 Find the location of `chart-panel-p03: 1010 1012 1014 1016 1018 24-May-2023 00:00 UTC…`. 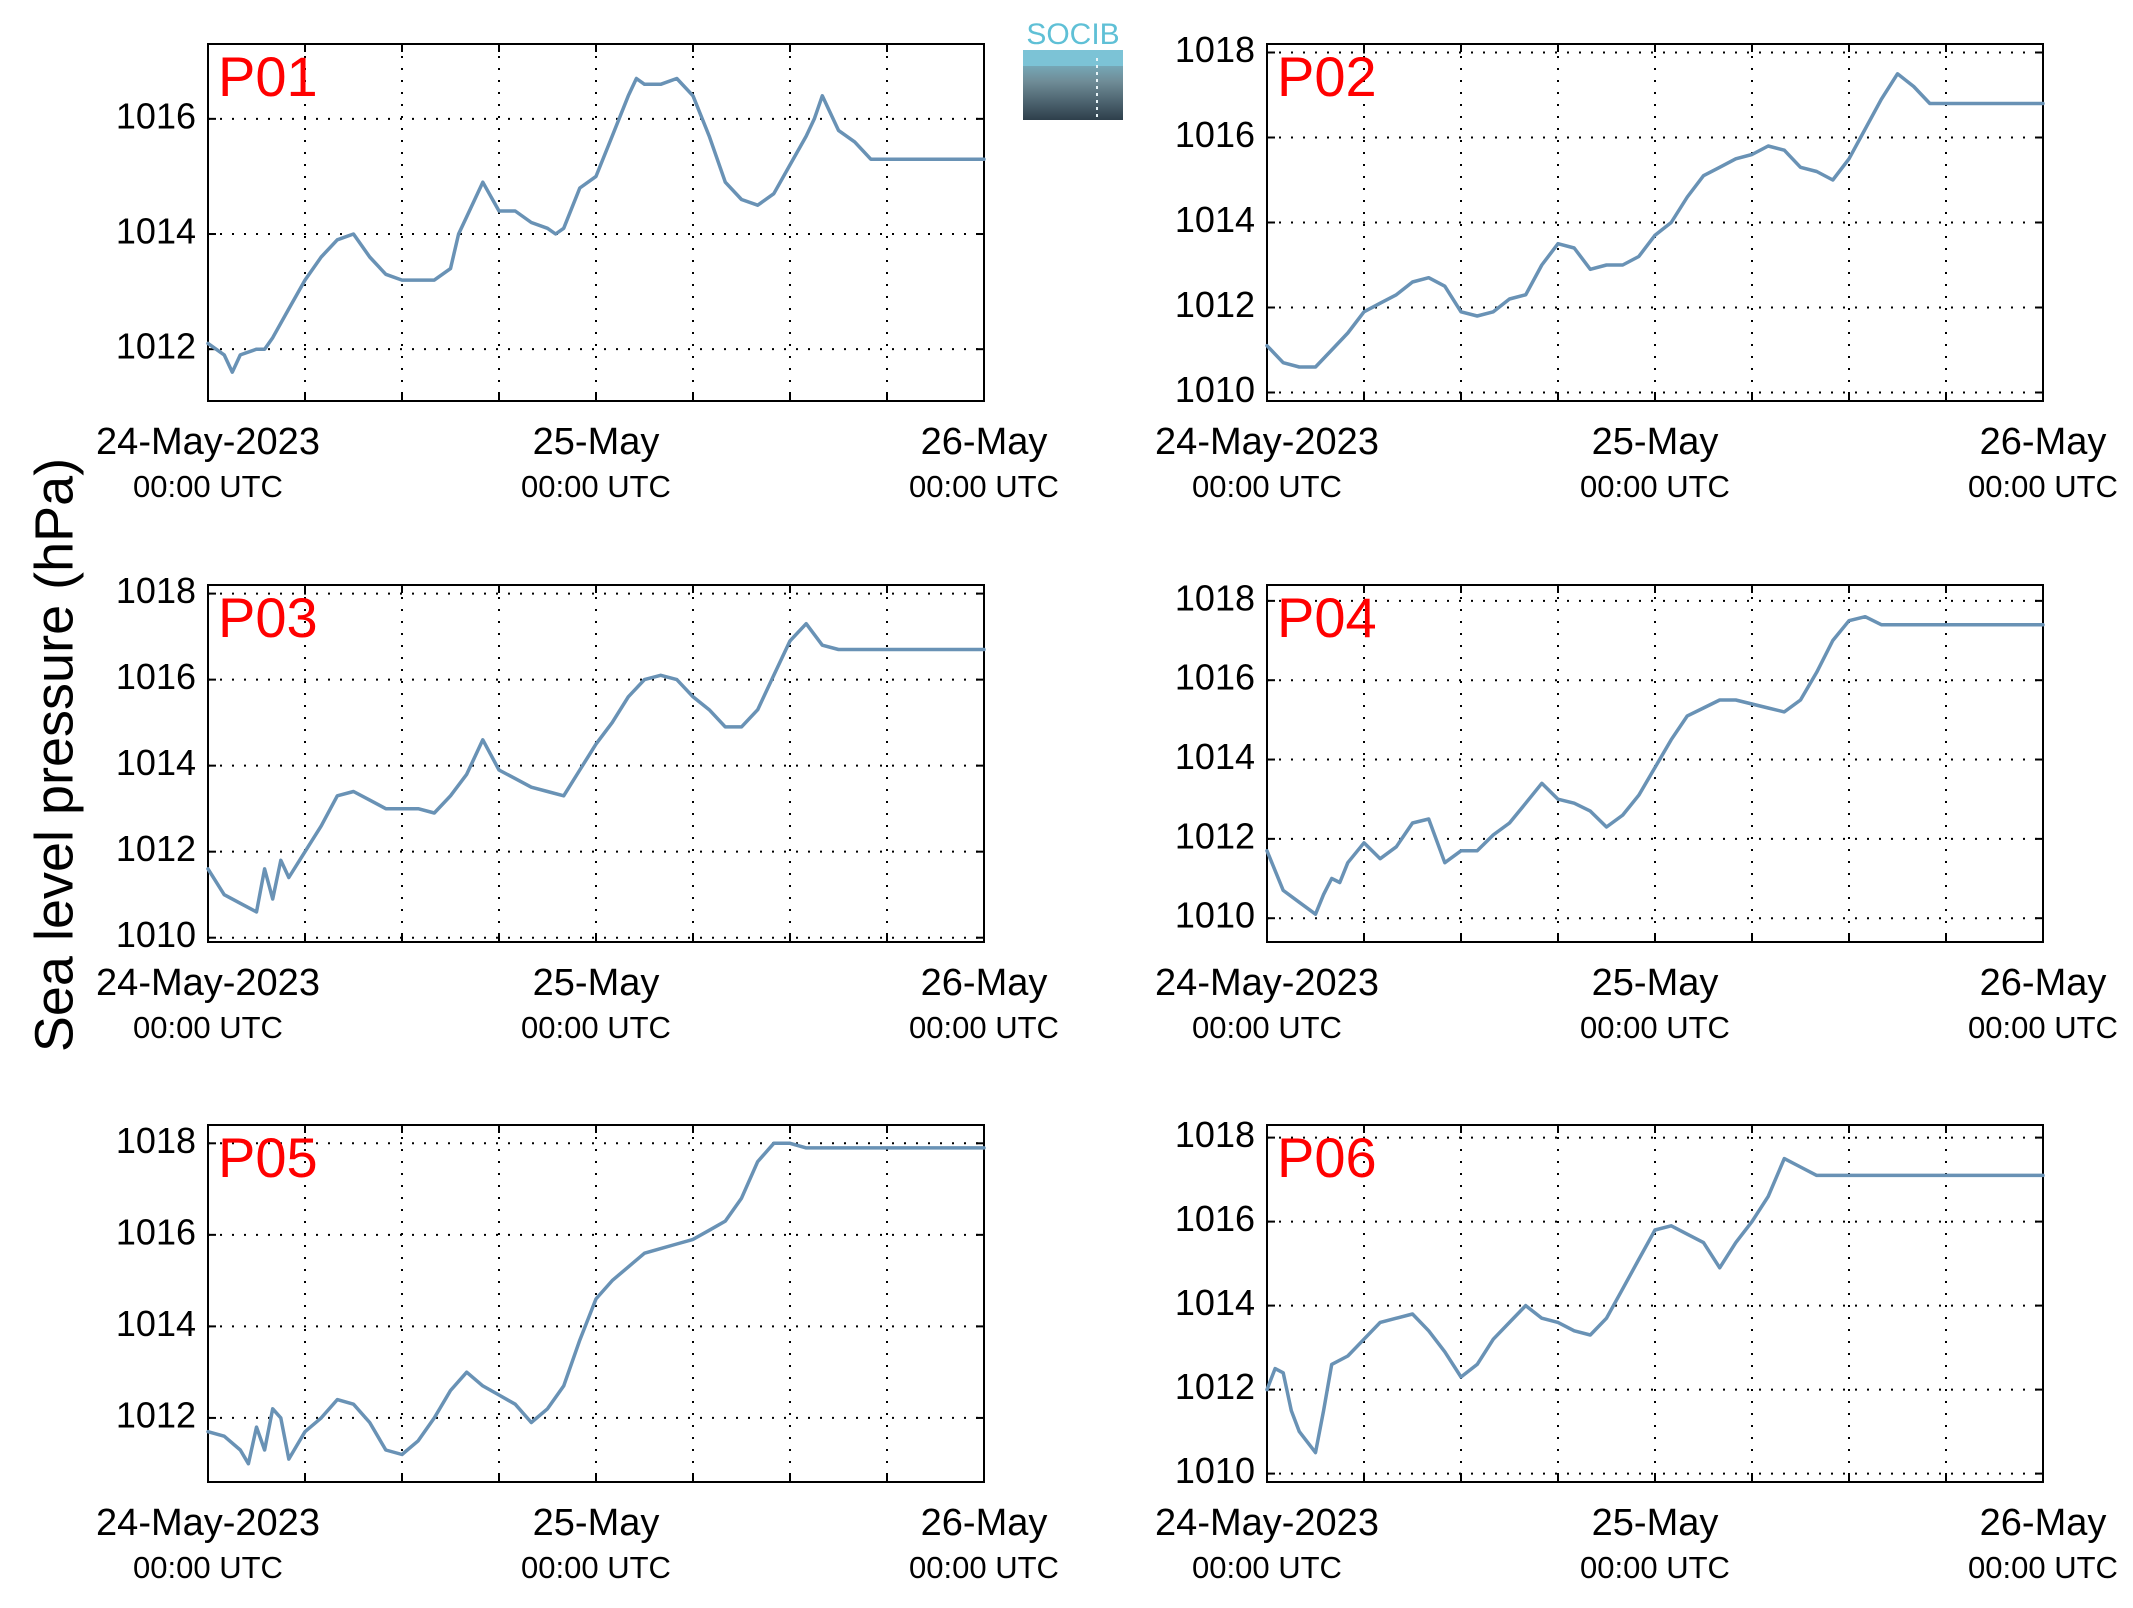

chart-panel-p03: 1010 1012 1014 1016 1018 24-May-2023 00:00 UTC… is located at coordinates (577, 807).